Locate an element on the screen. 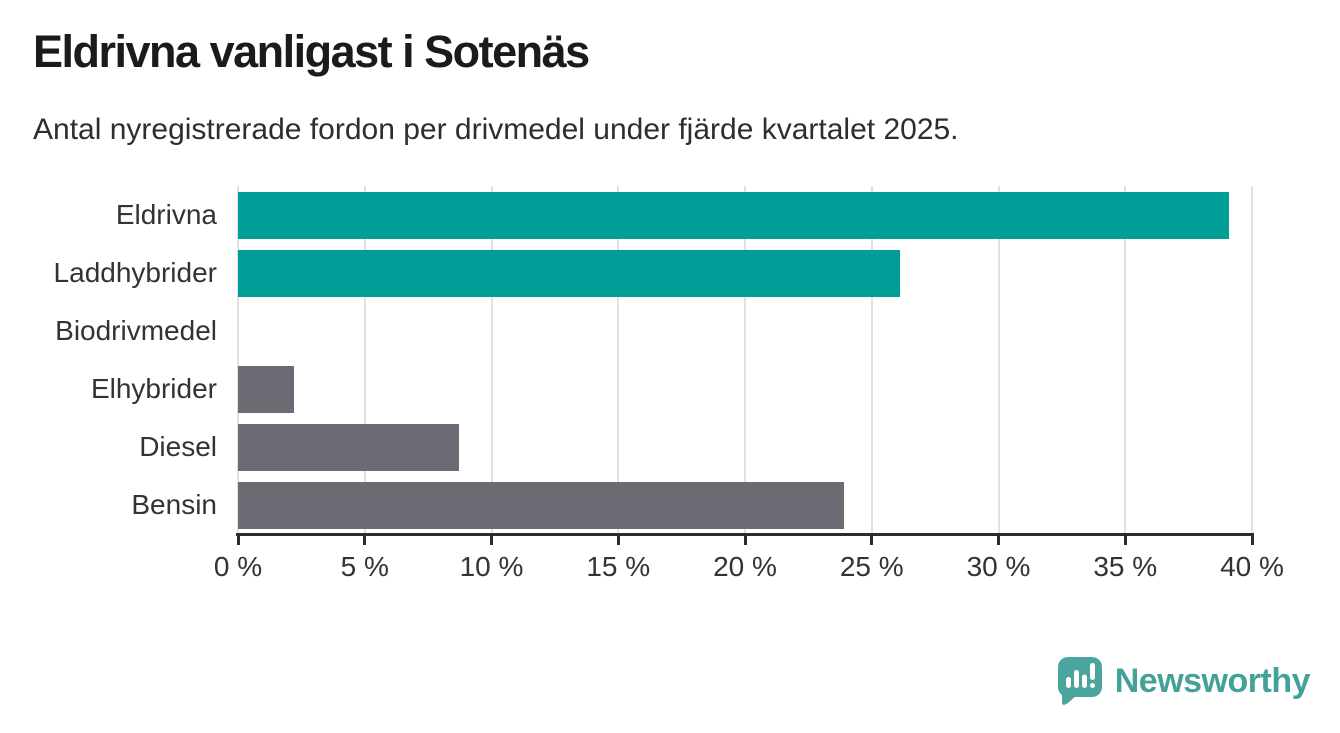  x-axis-tick-label: 30 % is located at coordinates (998, 566).